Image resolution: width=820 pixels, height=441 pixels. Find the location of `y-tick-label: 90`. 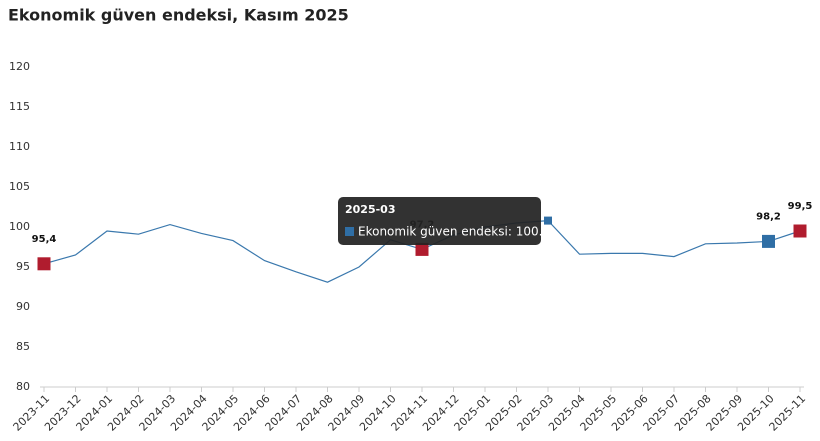

y-tick-label: 90 is located at coordinates (23, 306).